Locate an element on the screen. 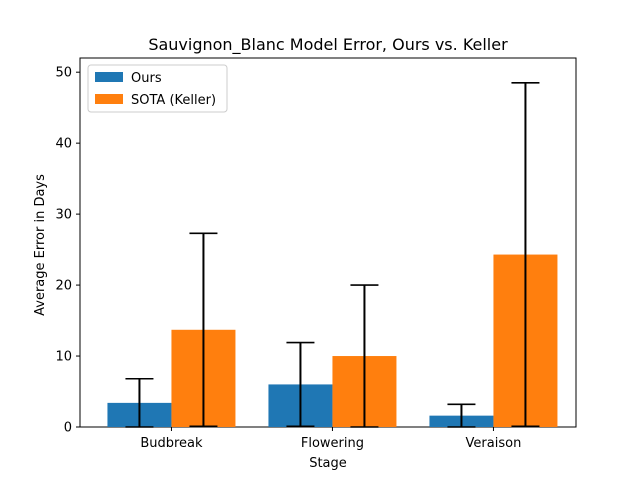  x-tick-label: Flowering is located at coordinates (332, 443).